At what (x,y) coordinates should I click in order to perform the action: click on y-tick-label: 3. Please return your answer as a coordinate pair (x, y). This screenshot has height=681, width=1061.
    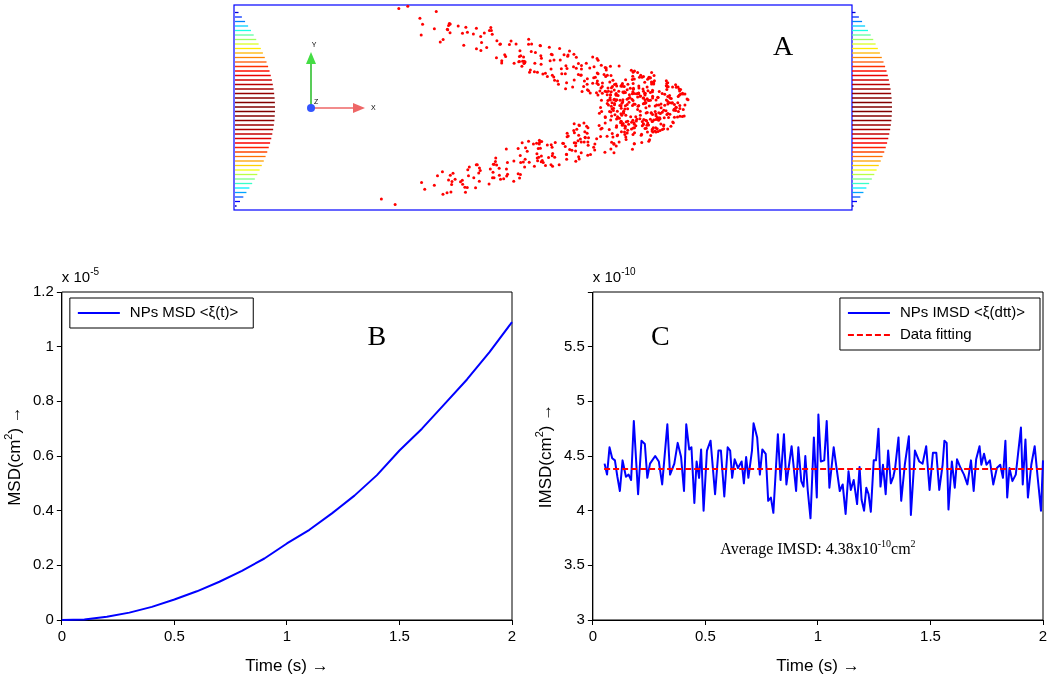
    Looking at the image, I should click on (580, 619).